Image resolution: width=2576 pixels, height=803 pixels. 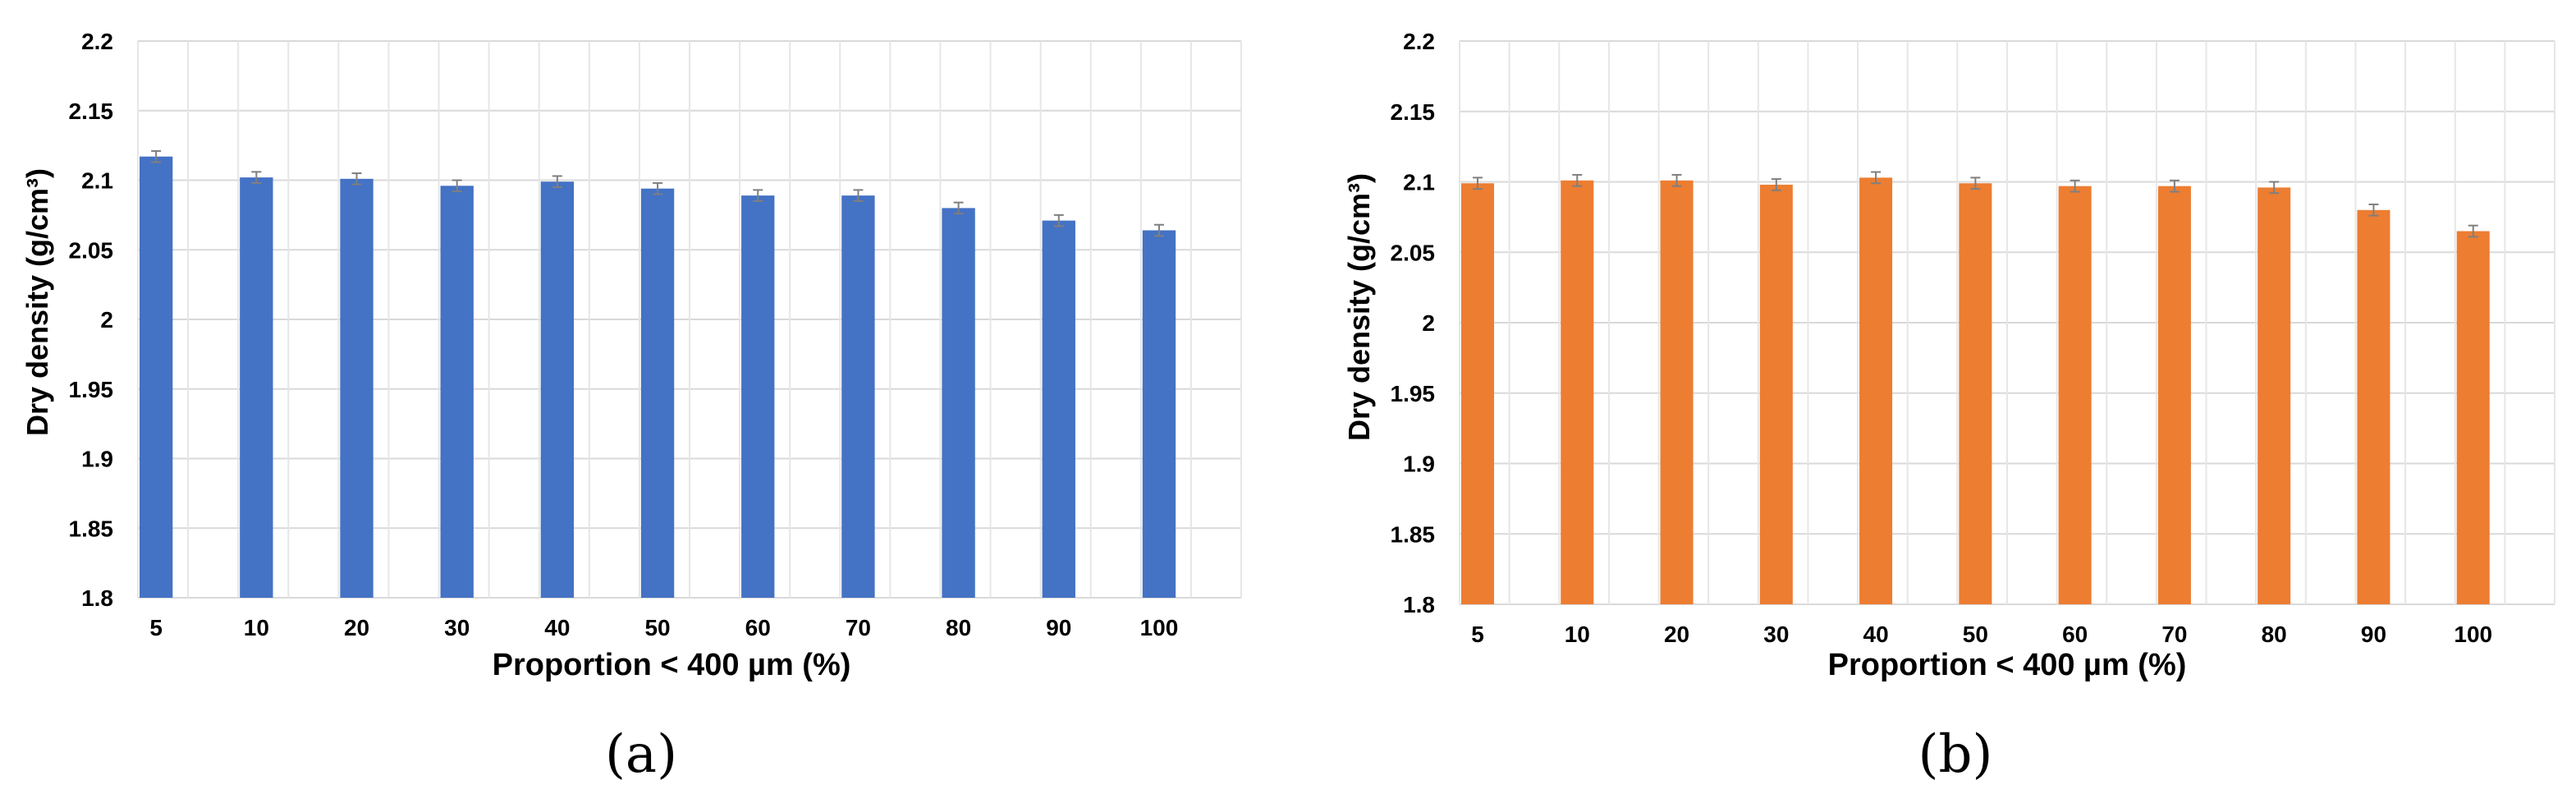 I want to click on error-bars-b, so click(x=1976, y=204).